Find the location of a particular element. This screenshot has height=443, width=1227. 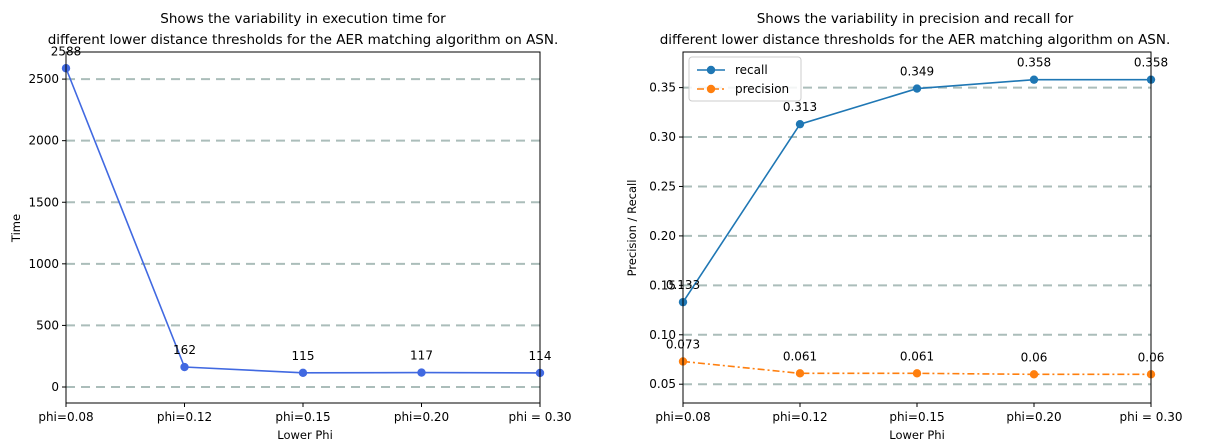

legend-marker-precision is located at coordinates (711, 89).